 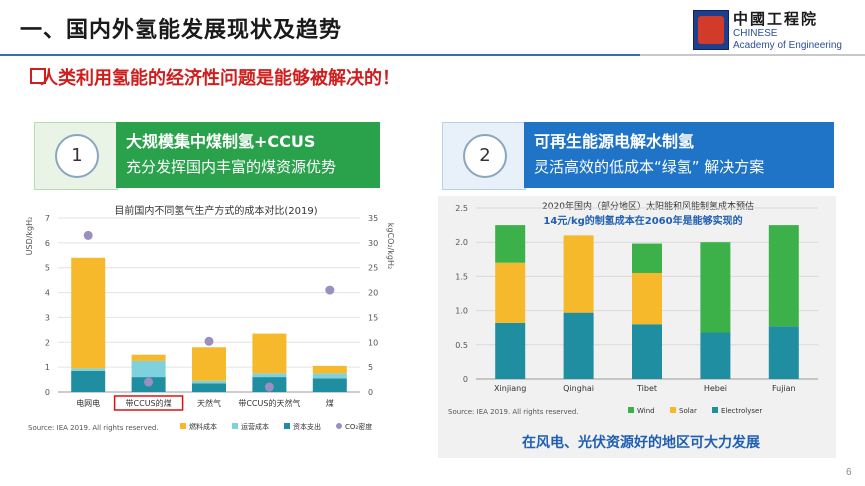 I want to click on panel2-number-badge: 2, so click(x=484, y=156).